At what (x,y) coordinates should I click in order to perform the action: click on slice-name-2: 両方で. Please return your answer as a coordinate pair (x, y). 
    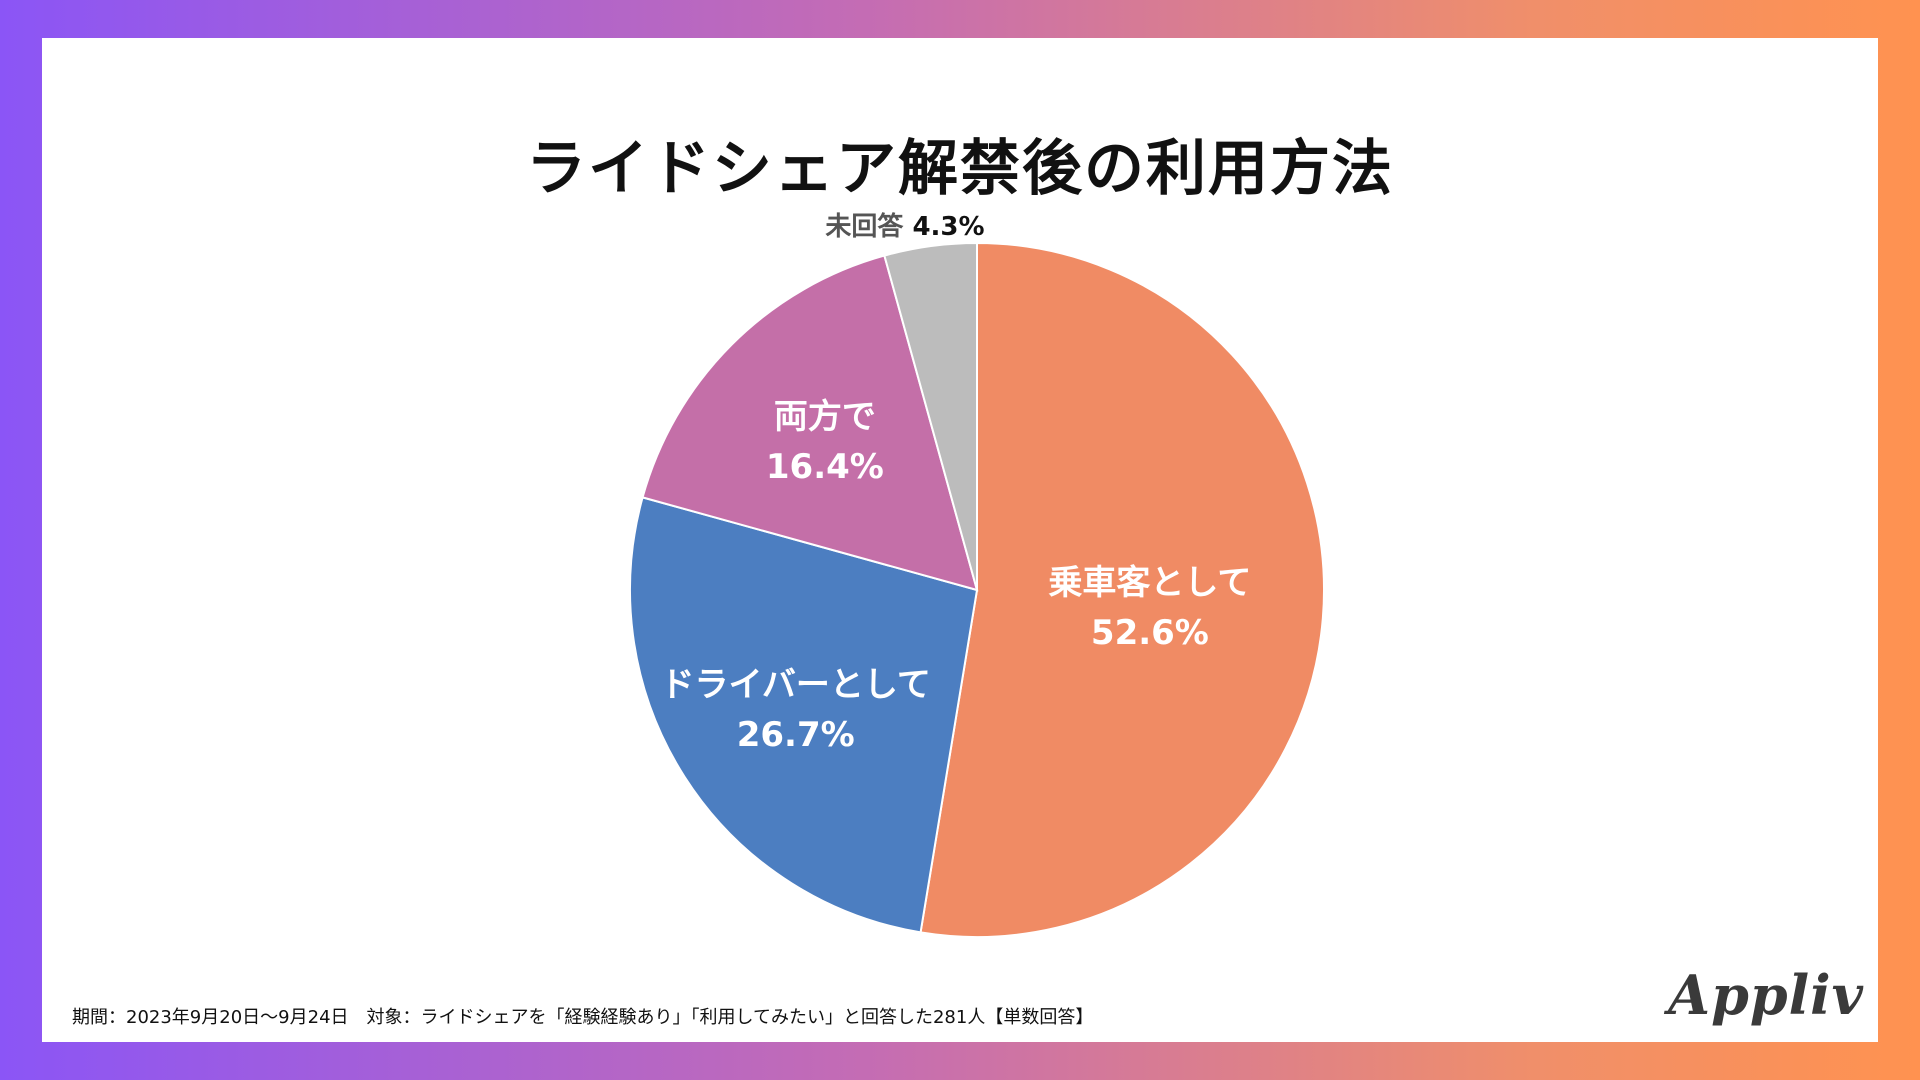
    Looking at the image, I should click on (825, 417).